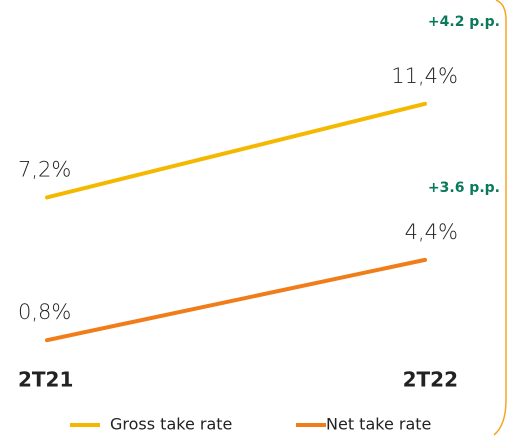 The width and height of the screenshot is (514, 442). I want to click on data-label: 11,4%, so click(424, 76).